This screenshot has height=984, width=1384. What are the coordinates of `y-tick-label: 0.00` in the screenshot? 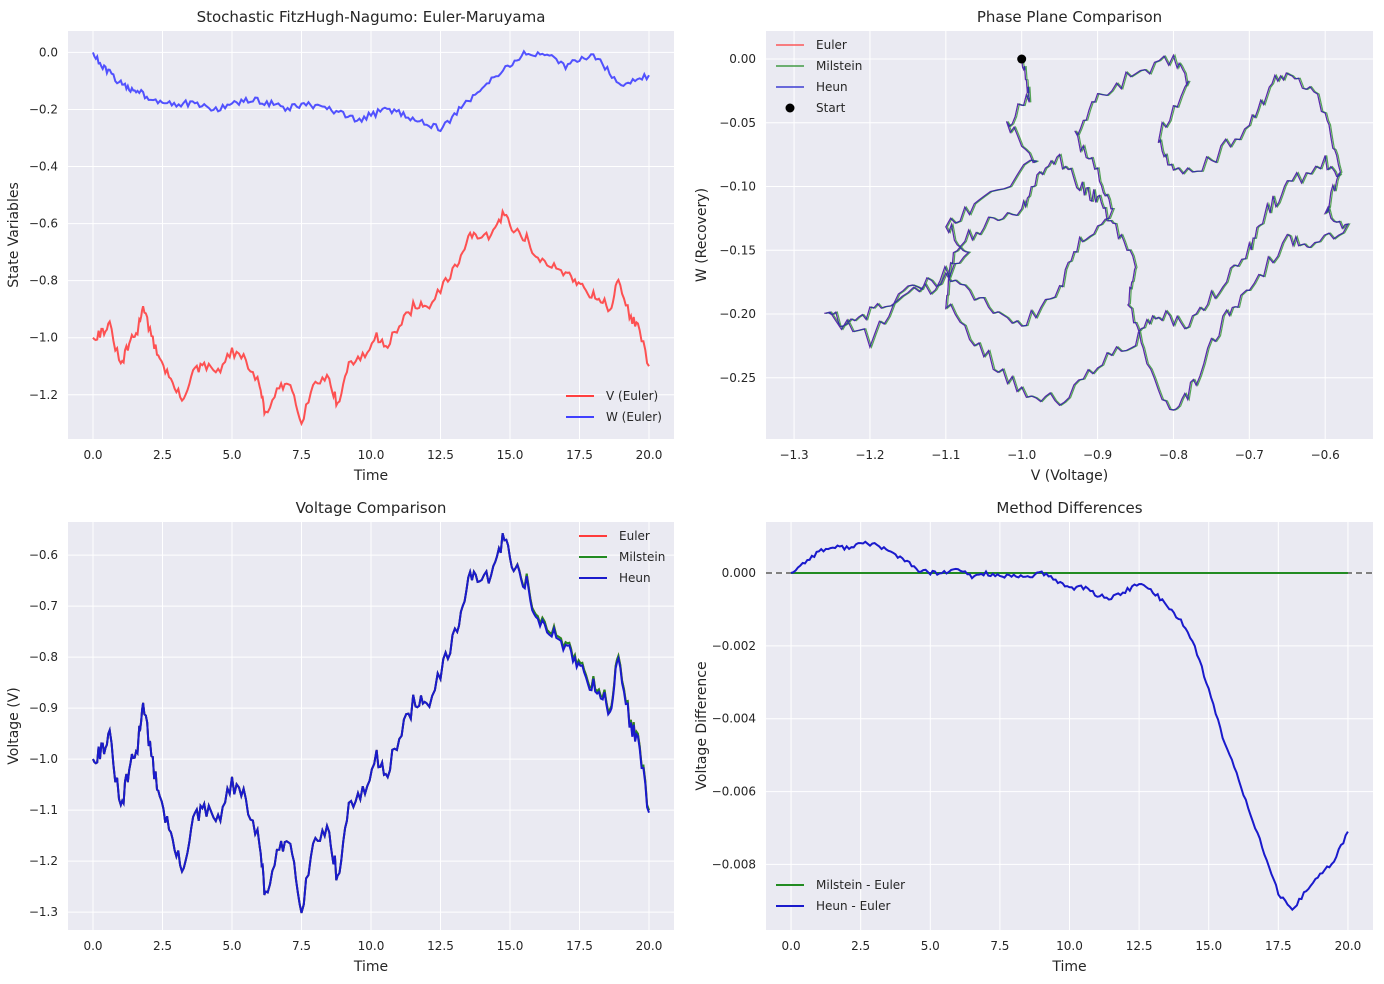 It's located at (742, 59).